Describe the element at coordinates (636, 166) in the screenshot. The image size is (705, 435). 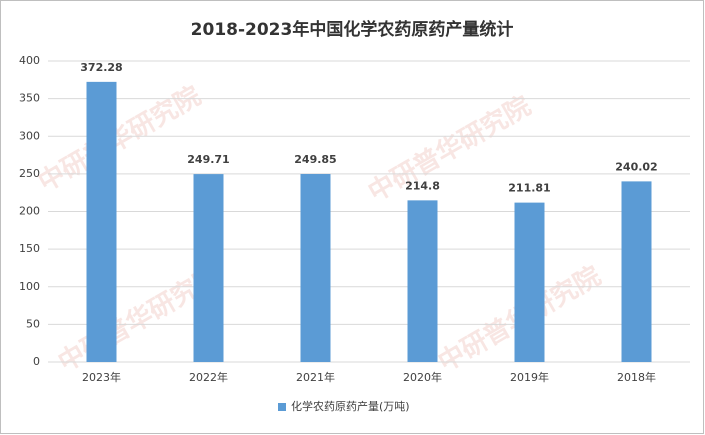
I see `value-label: 240.02` at that location.